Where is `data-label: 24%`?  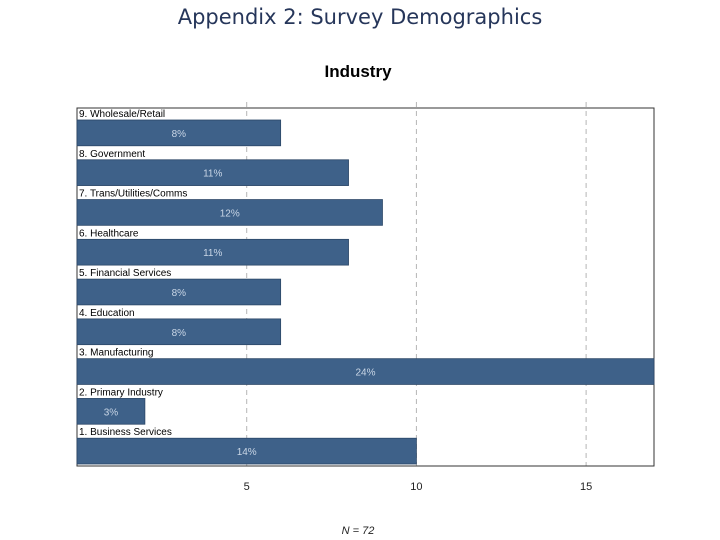
data-label: 24% is located at coordinates (365, 373).